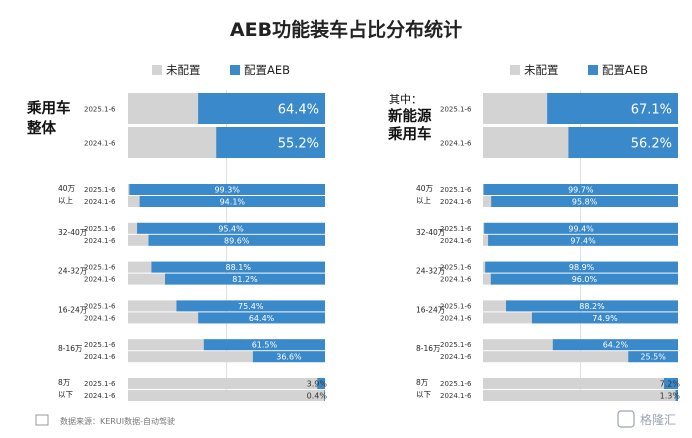 This screenshot has width=692, height=438. I want to click on data-label: 98.9%, so click(582, 267).